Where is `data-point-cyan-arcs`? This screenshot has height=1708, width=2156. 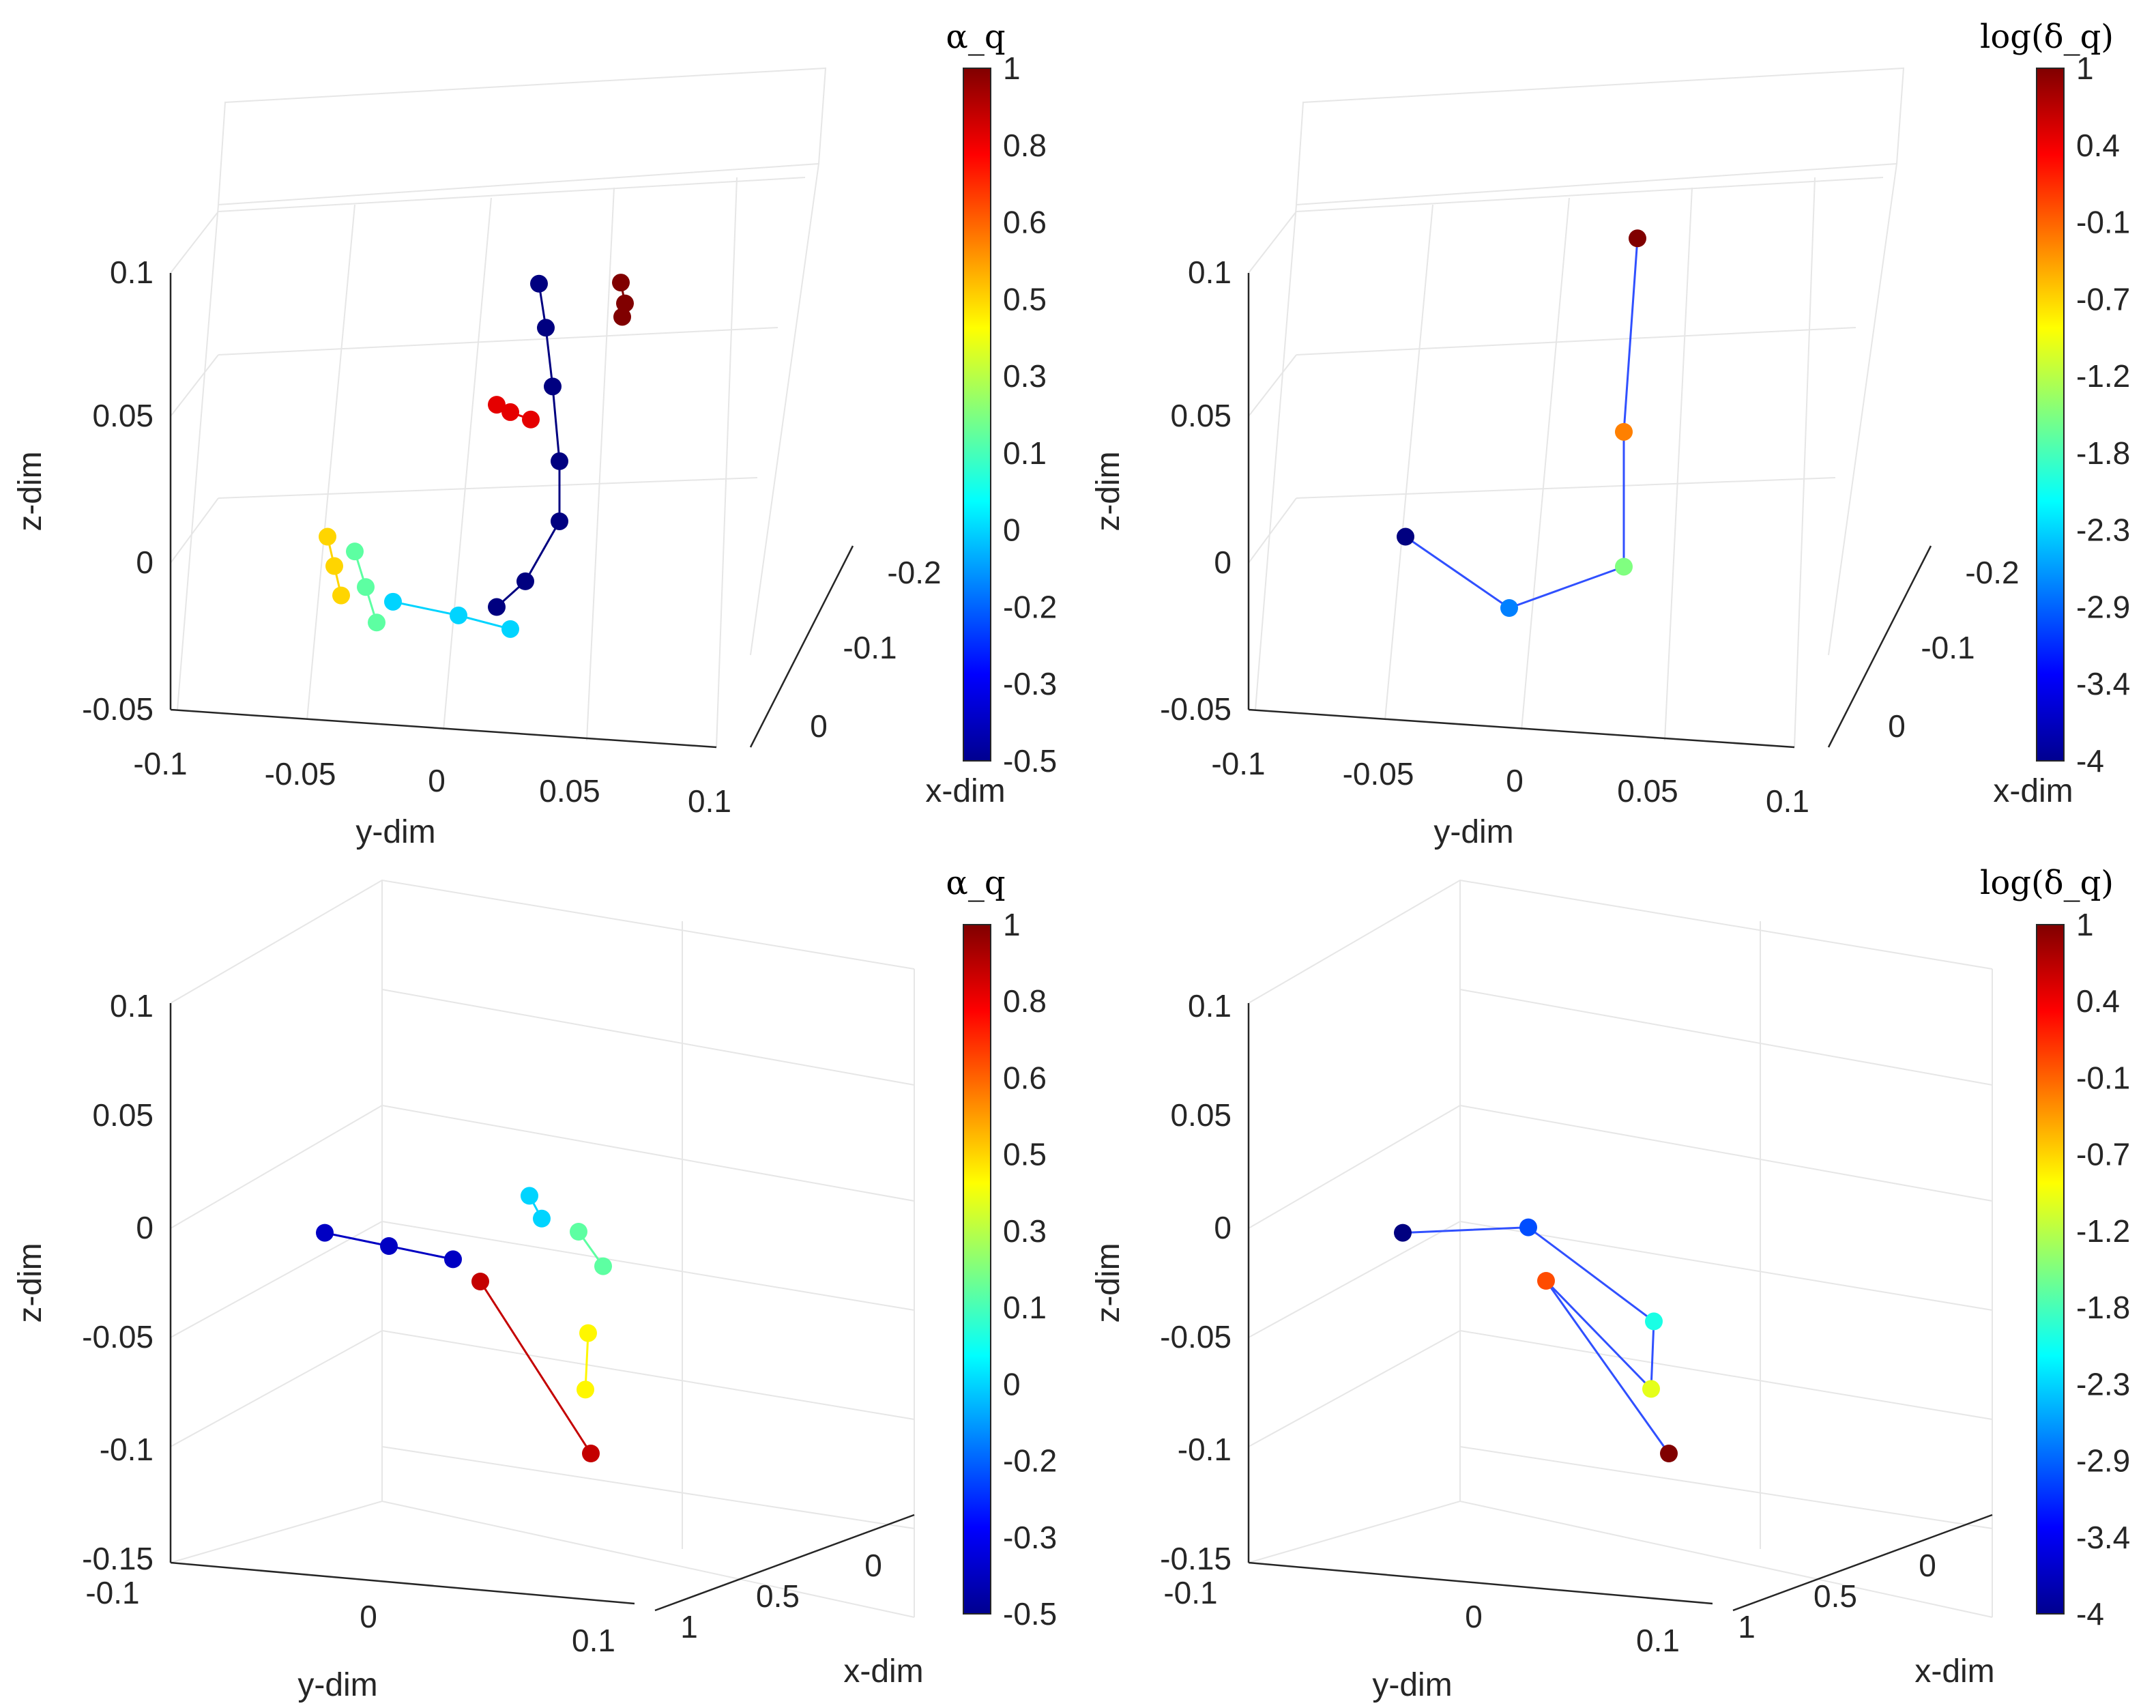 data-point-cyan-arcs is located at coordinates (542, 1218).